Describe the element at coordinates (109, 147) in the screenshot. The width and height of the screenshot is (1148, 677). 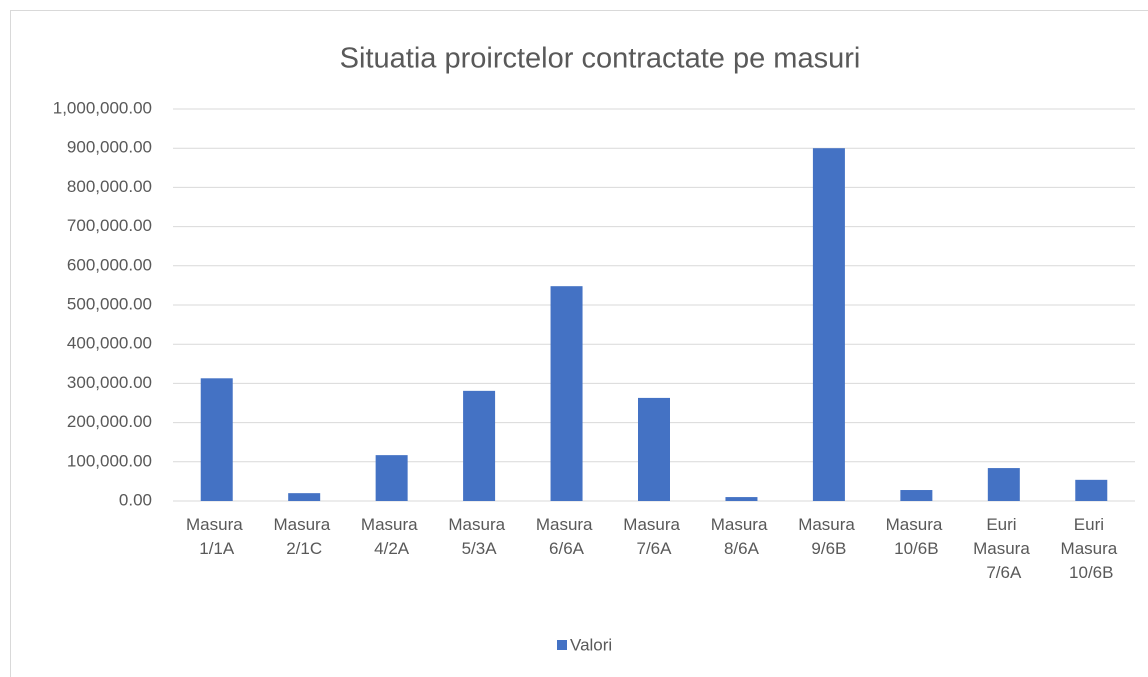
I see `y-tick-label: 900,000.00` at that location.